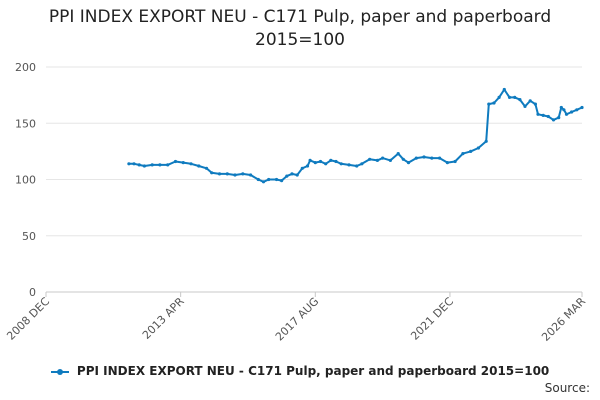 The width and height of the screenshot is (600, 400). Describe the element at coordinates (300, 40) in the screenshot. I see `chart-title-line-2: 2015=100` at that location.